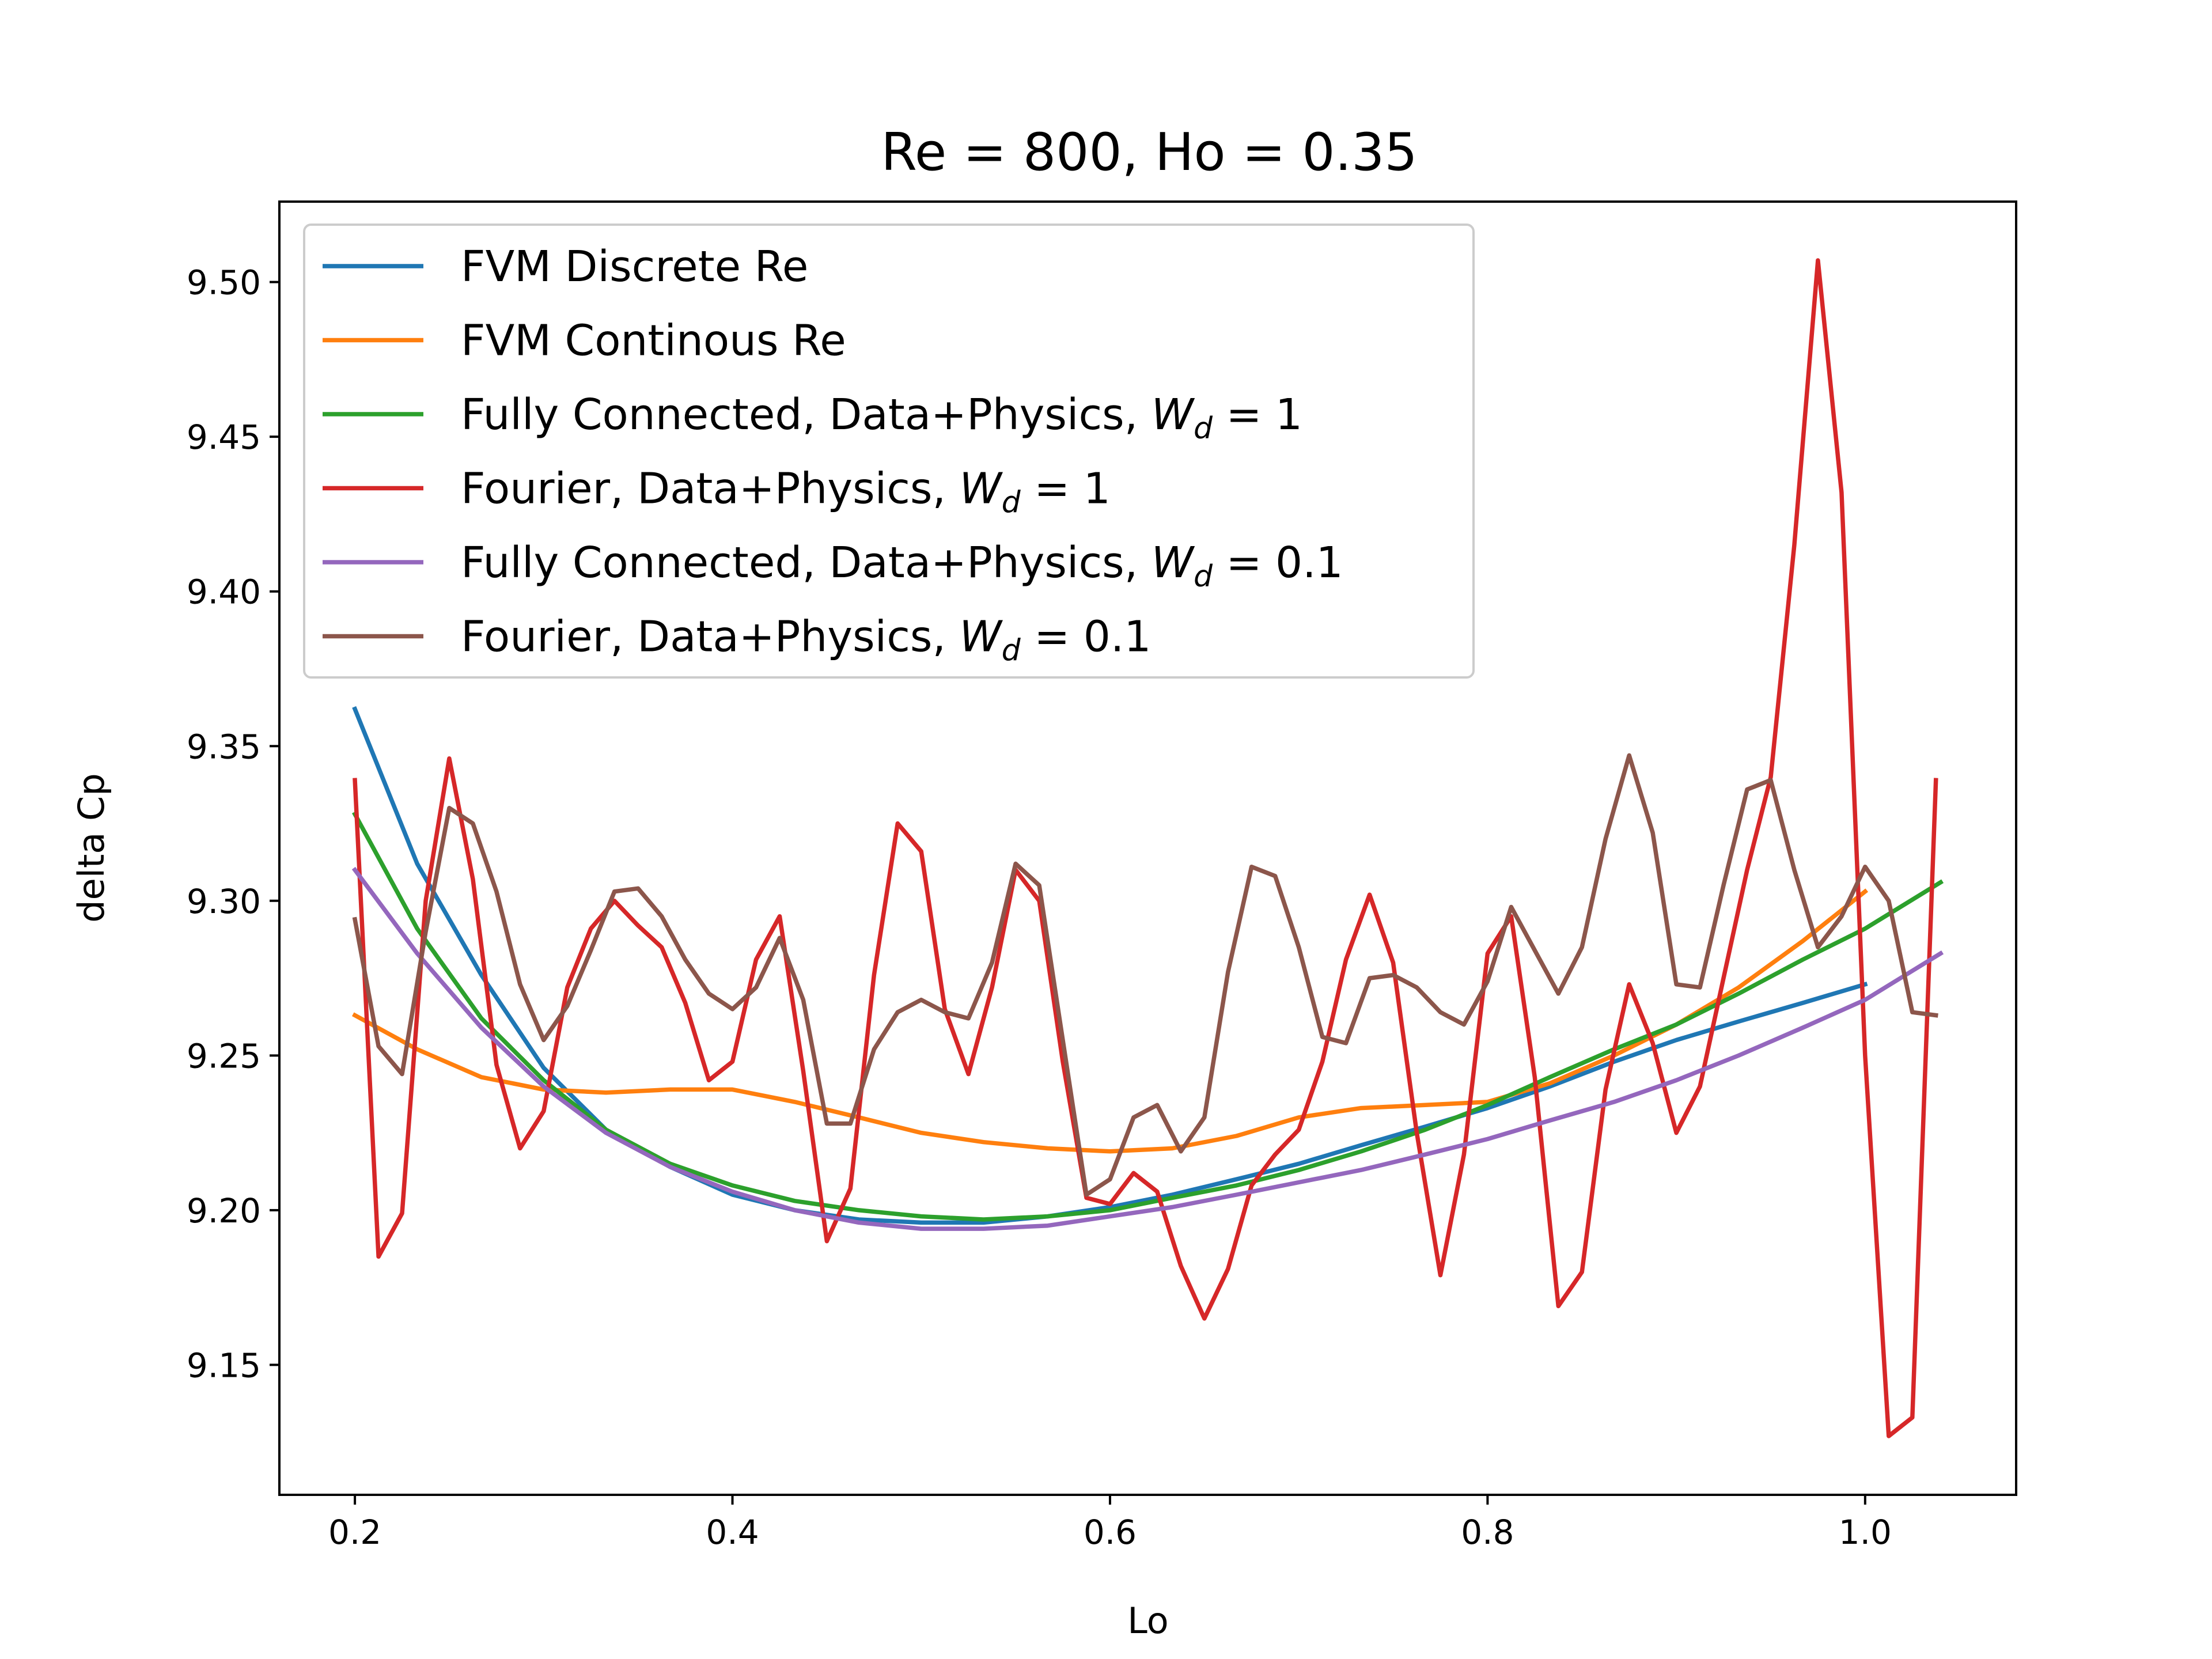 The height and width of the screenshot is (1659, 2212). I want to click on y-tick-label: 9.20, so click(224, 1210).